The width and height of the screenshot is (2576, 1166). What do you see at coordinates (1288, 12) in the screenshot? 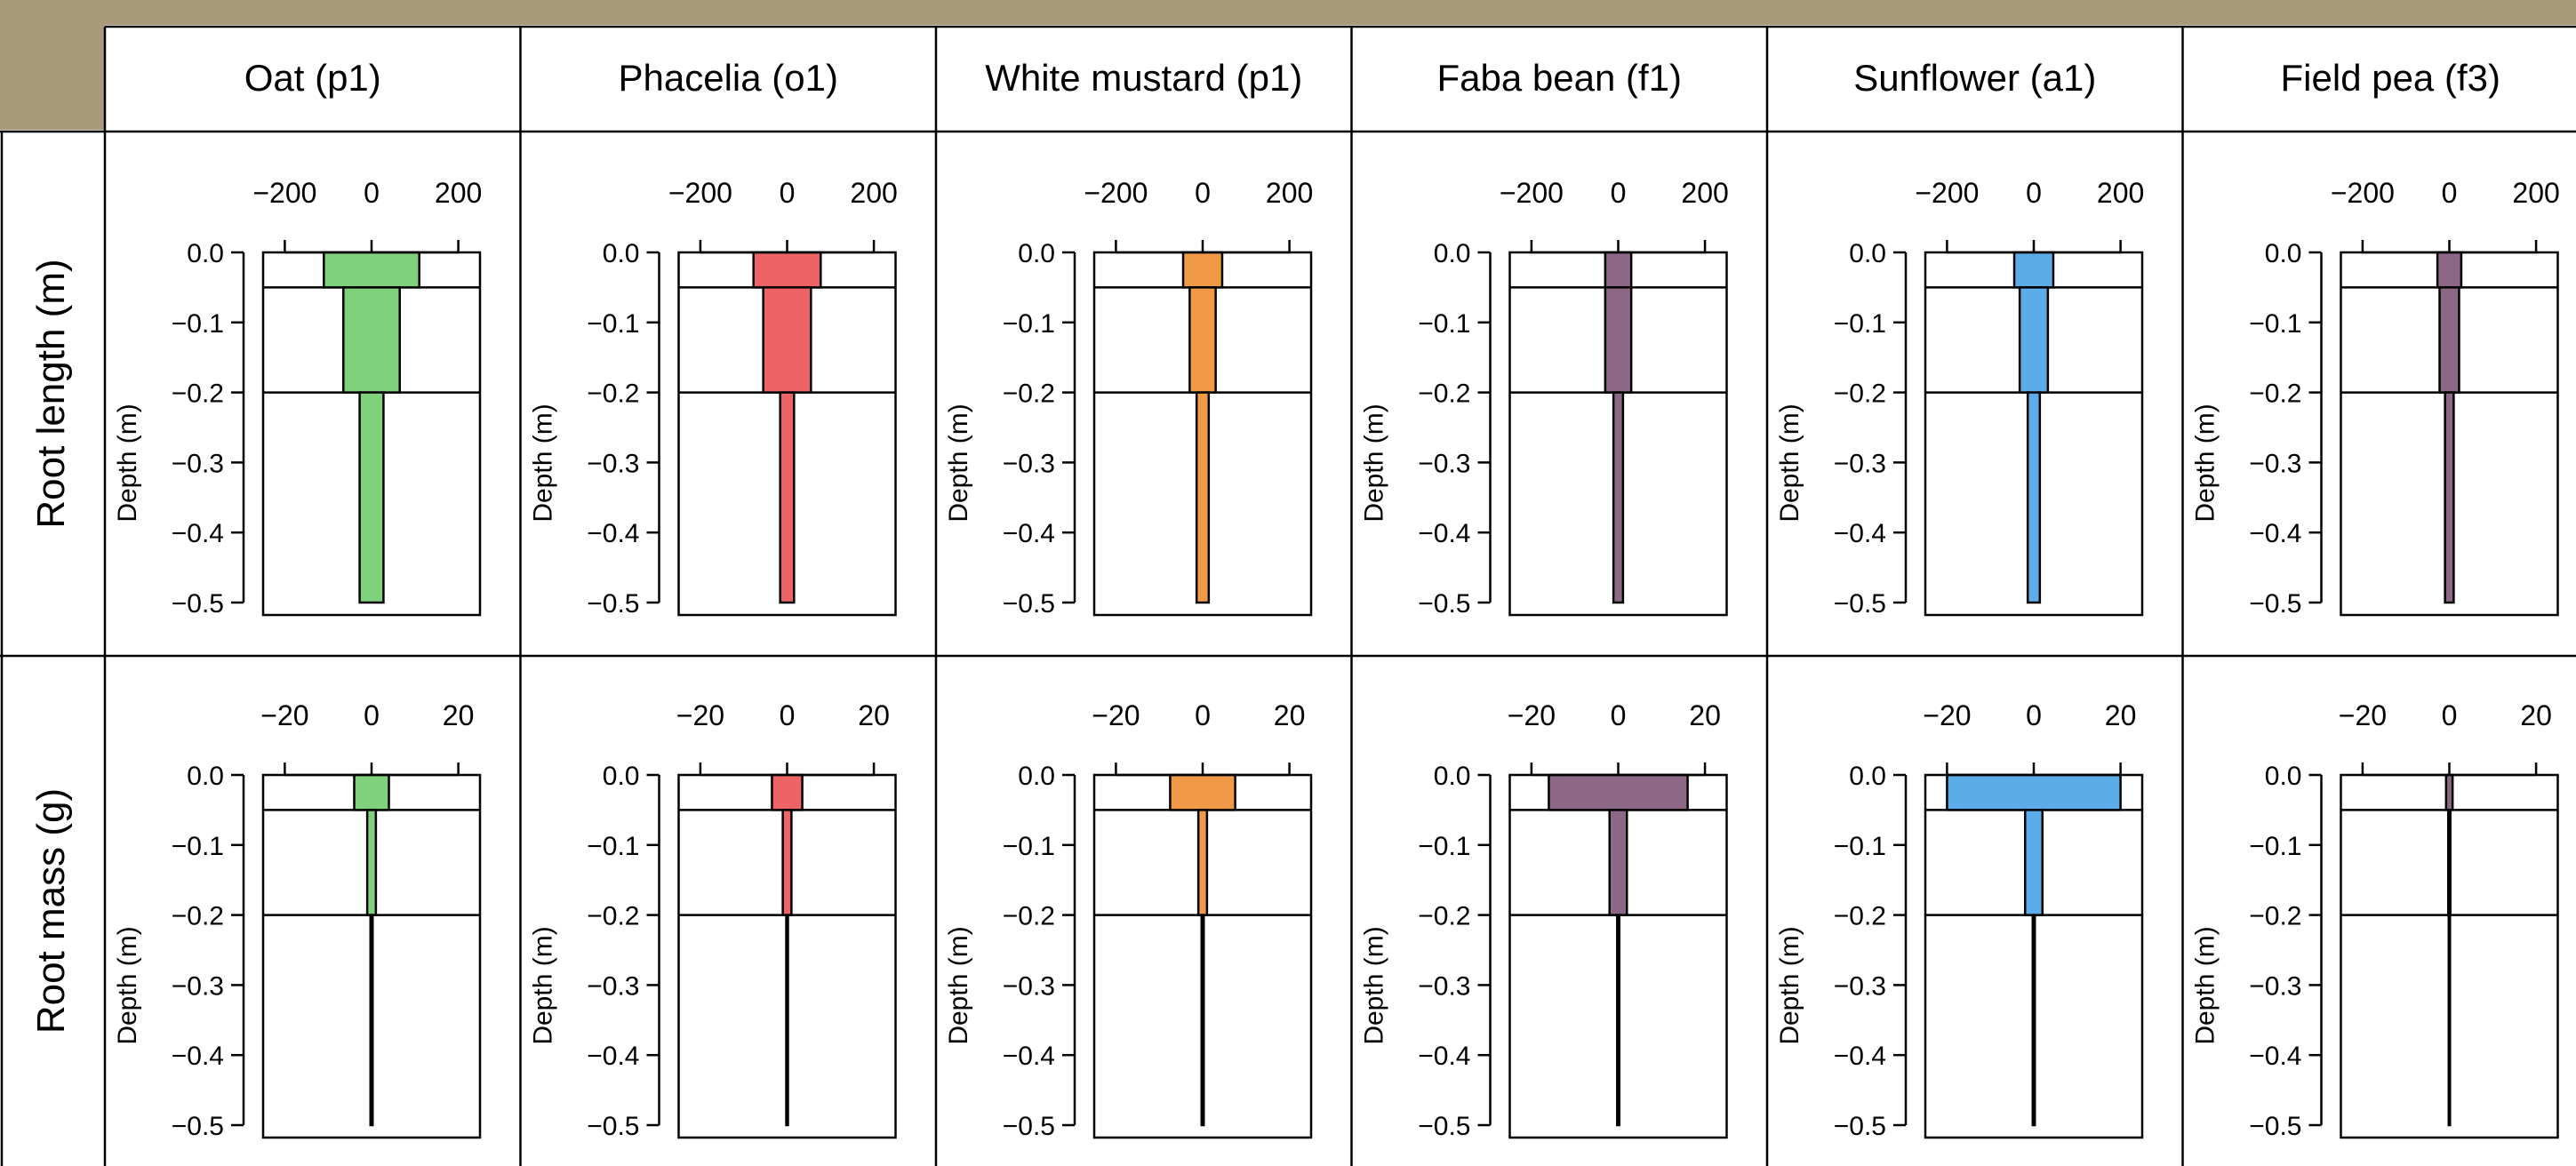
I see `top-frame-bar` at bounding box center [1288, 12].